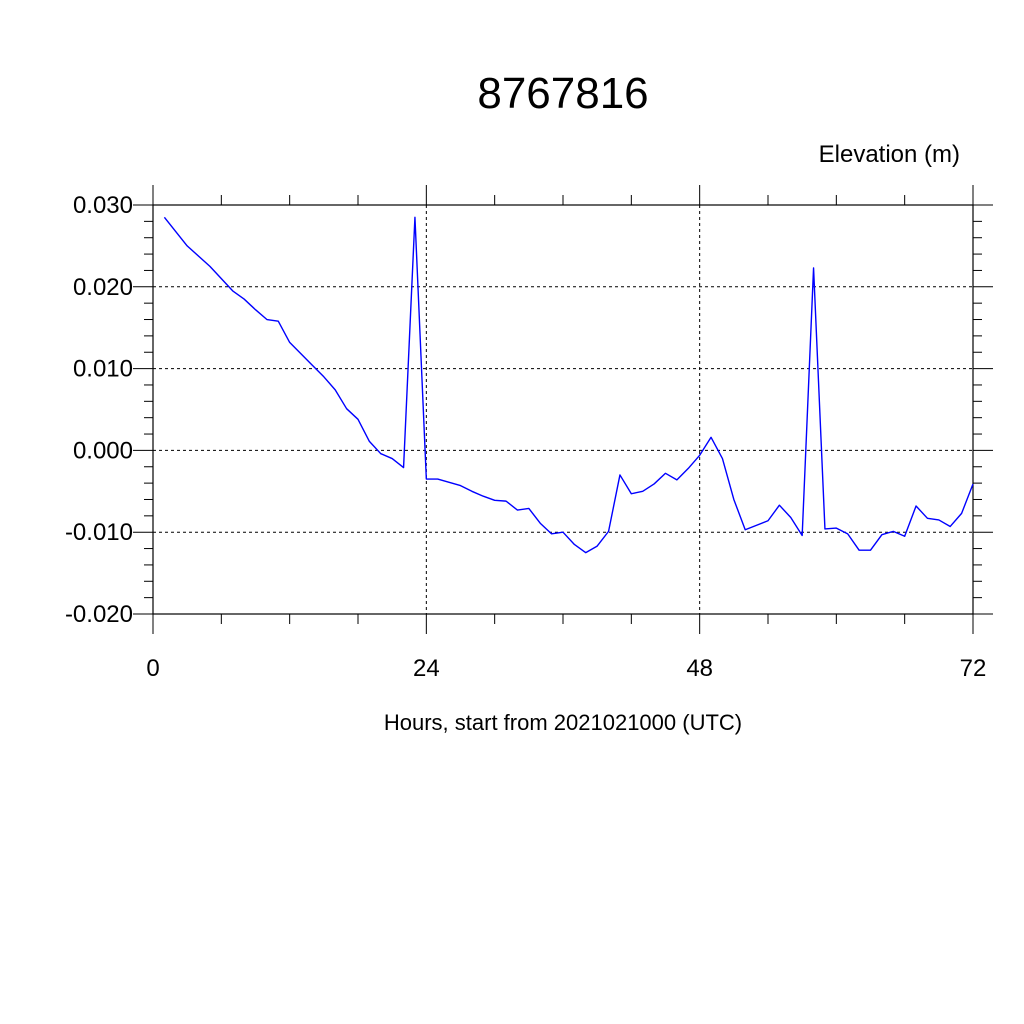  What do you see at coordinates (889, 154) in the screenshot?
I see `y-axis-label: Elevation (m)` at bounding box center [889, 154].